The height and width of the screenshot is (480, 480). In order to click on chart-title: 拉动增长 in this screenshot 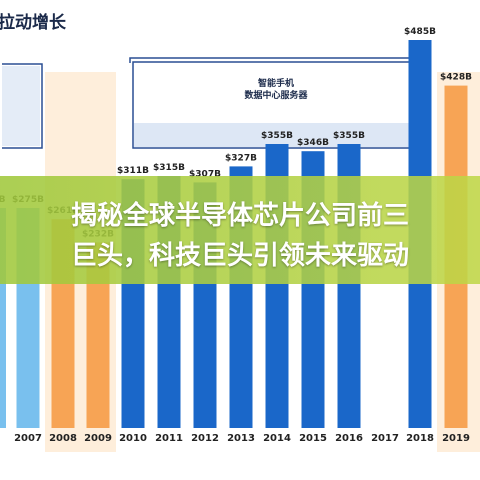, I will do `click(33, 23)`.